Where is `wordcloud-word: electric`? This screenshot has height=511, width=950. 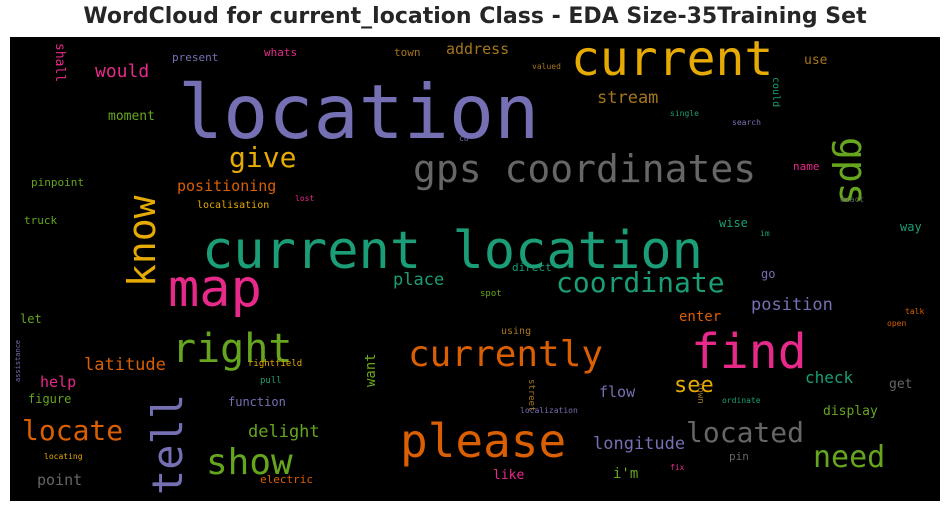 wordcloud-word: electric is located at coordinates (286, 479).